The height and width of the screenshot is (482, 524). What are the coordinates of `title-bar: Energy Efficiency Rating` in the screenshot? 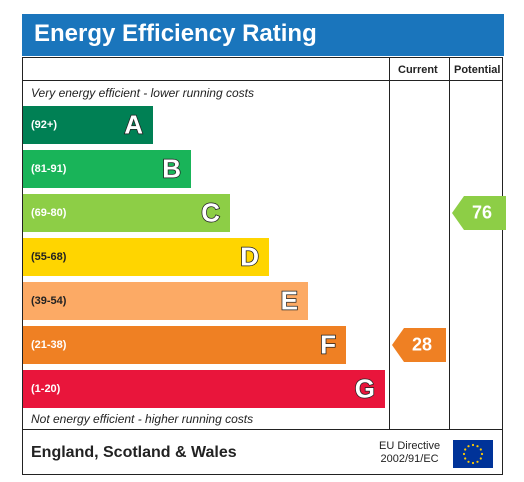 It's located at (263, 35).